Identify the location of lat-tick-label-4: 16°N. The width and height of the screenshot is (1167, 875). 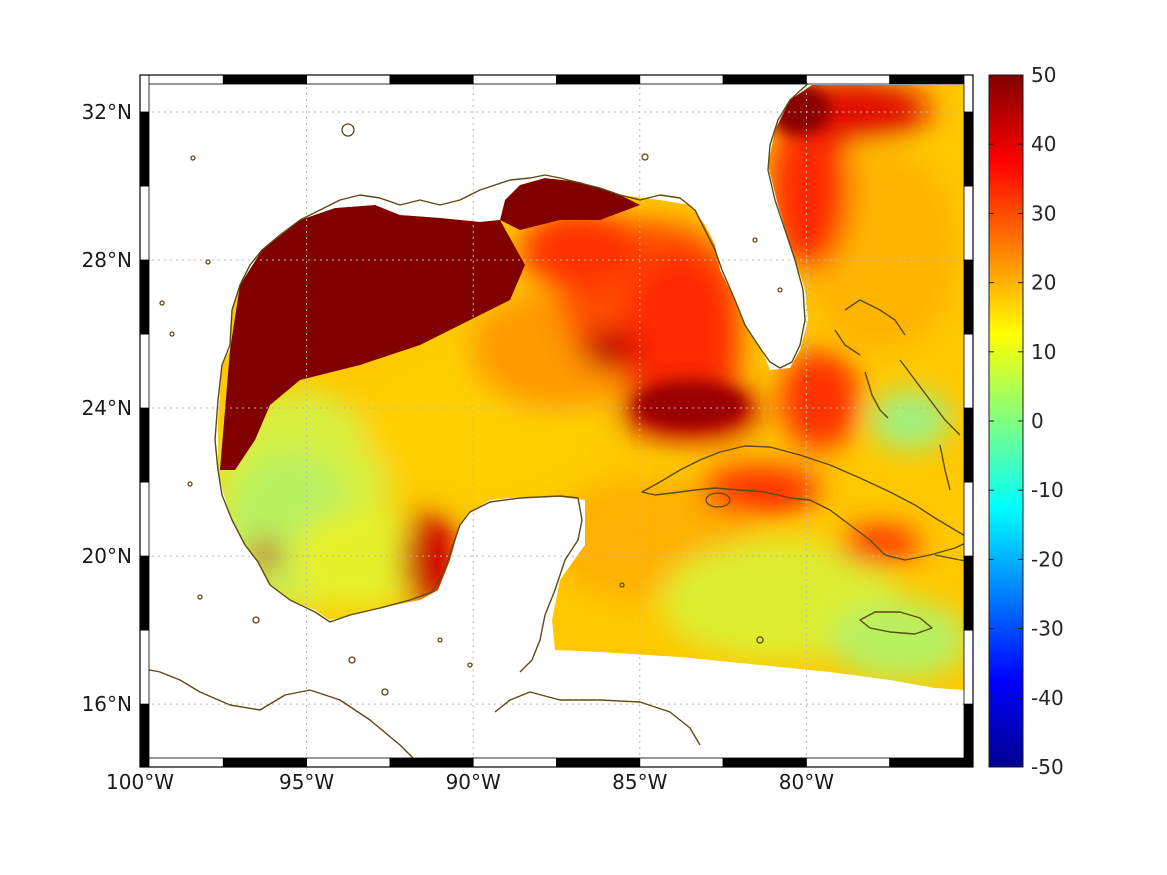
(107, 704).